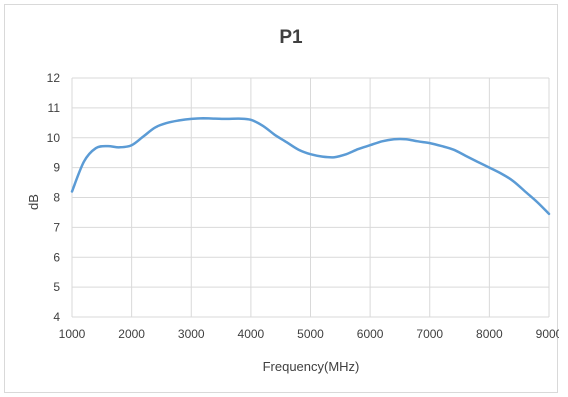 This screenshot has width=568, height=397. Describe the element at coordinates (191, 334) in the screenshot. I see `x-tick-label: 3000` at that location.